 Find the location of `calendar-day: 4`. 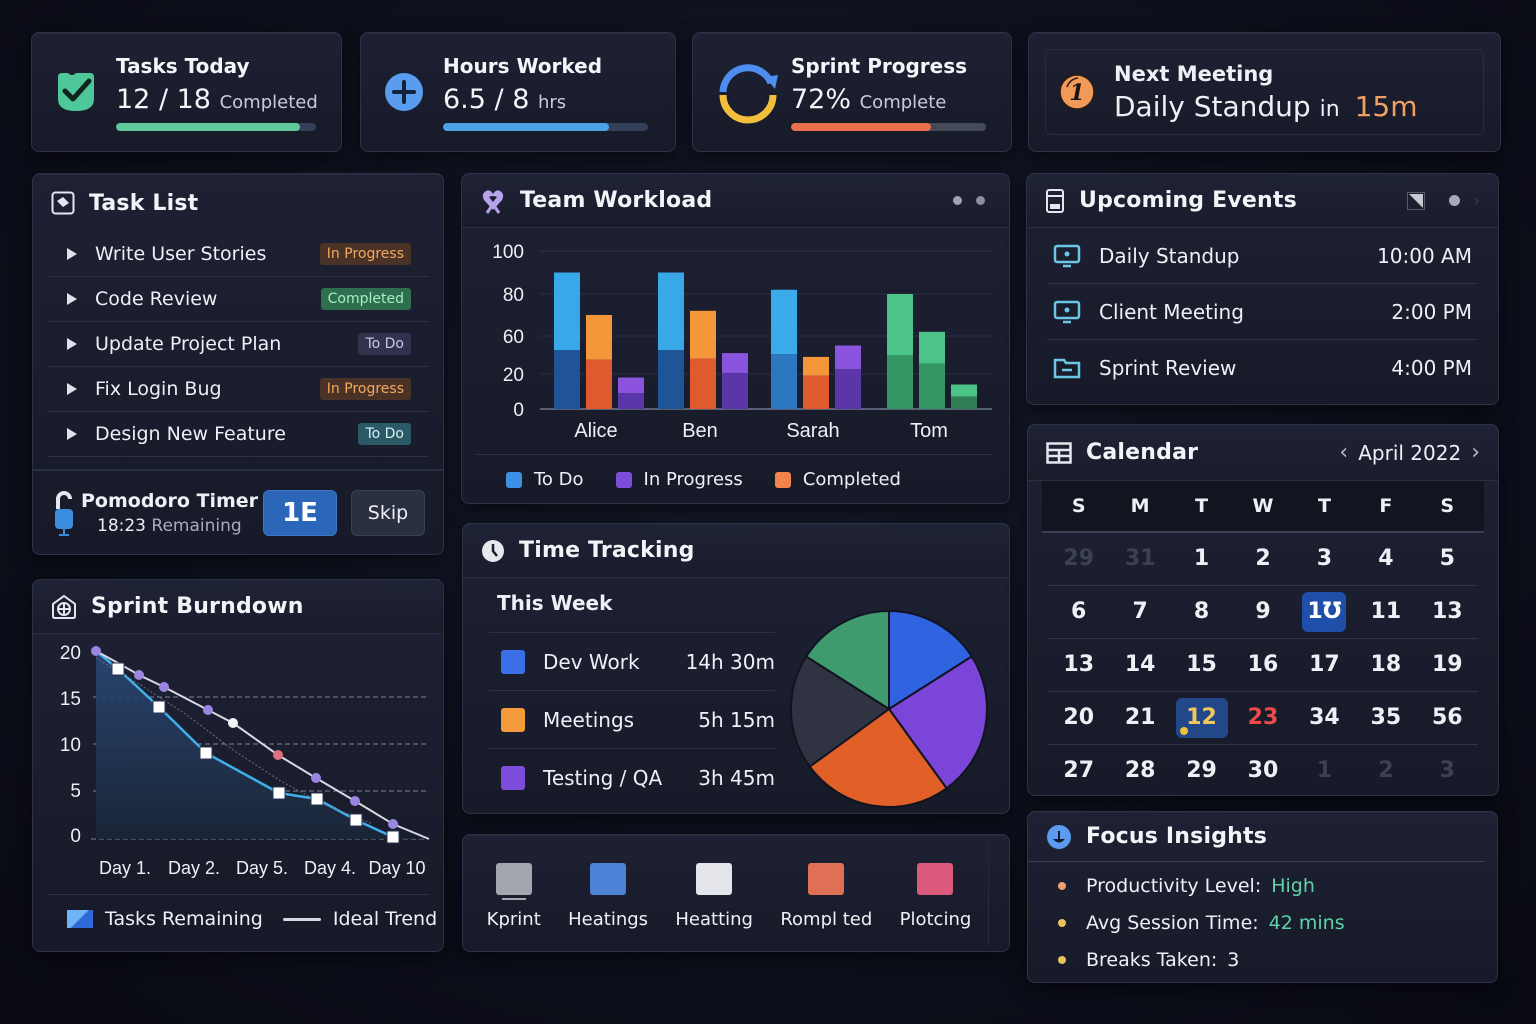

calendar-day: 4 is located at coordinates (1385, 559).